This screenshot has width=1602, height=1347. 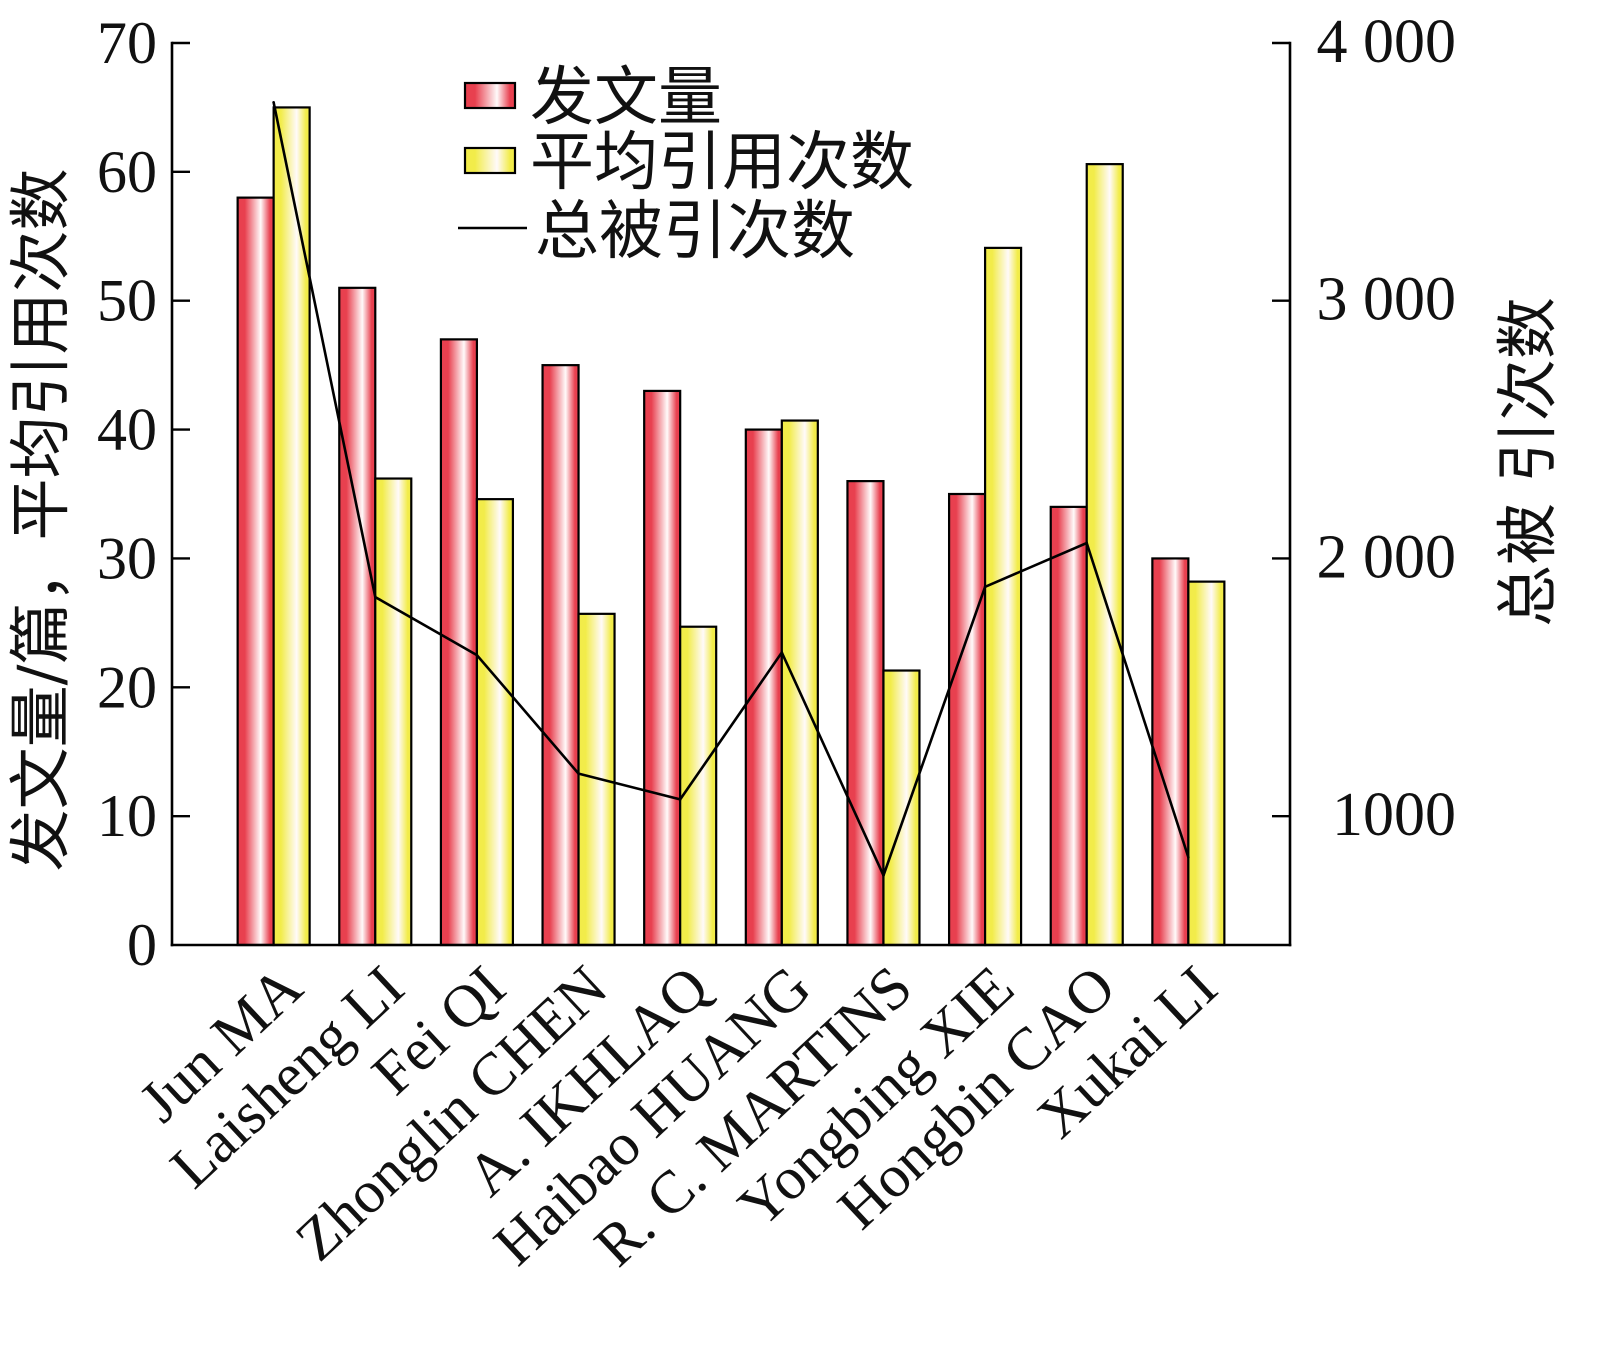 I want to click on y-tick-label: 70, so click(x=127, y=43).